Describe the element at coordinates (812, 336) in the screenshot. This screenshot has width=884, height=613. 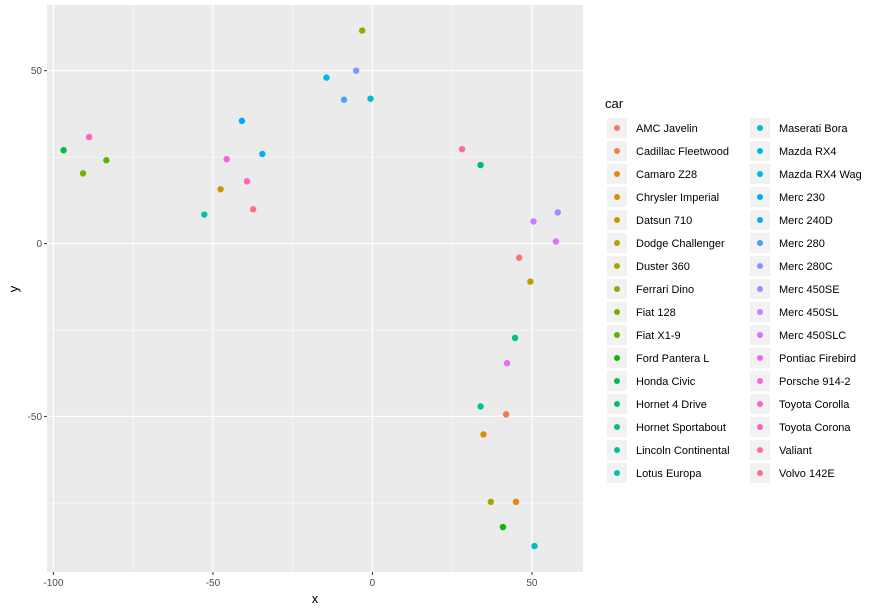
I see `legend-label: Merc 450SLC` at that location.